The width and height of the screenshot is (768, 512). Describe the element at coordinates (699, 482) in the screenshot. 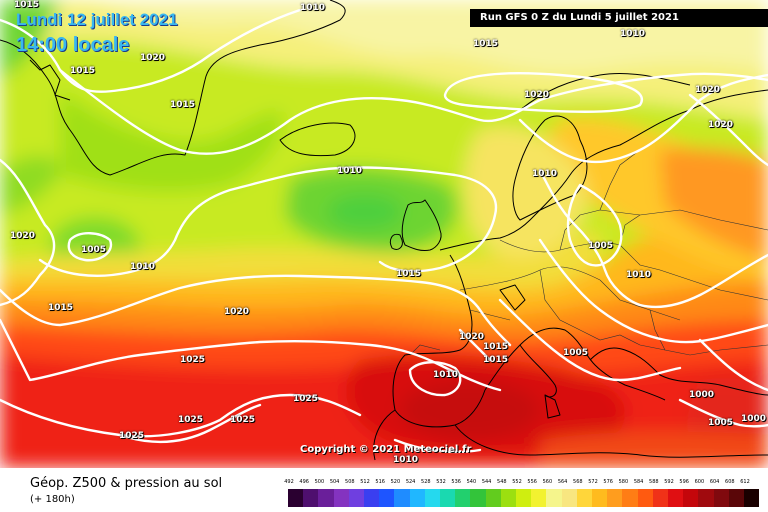

I see `legend-tick-label: 600` at that location.